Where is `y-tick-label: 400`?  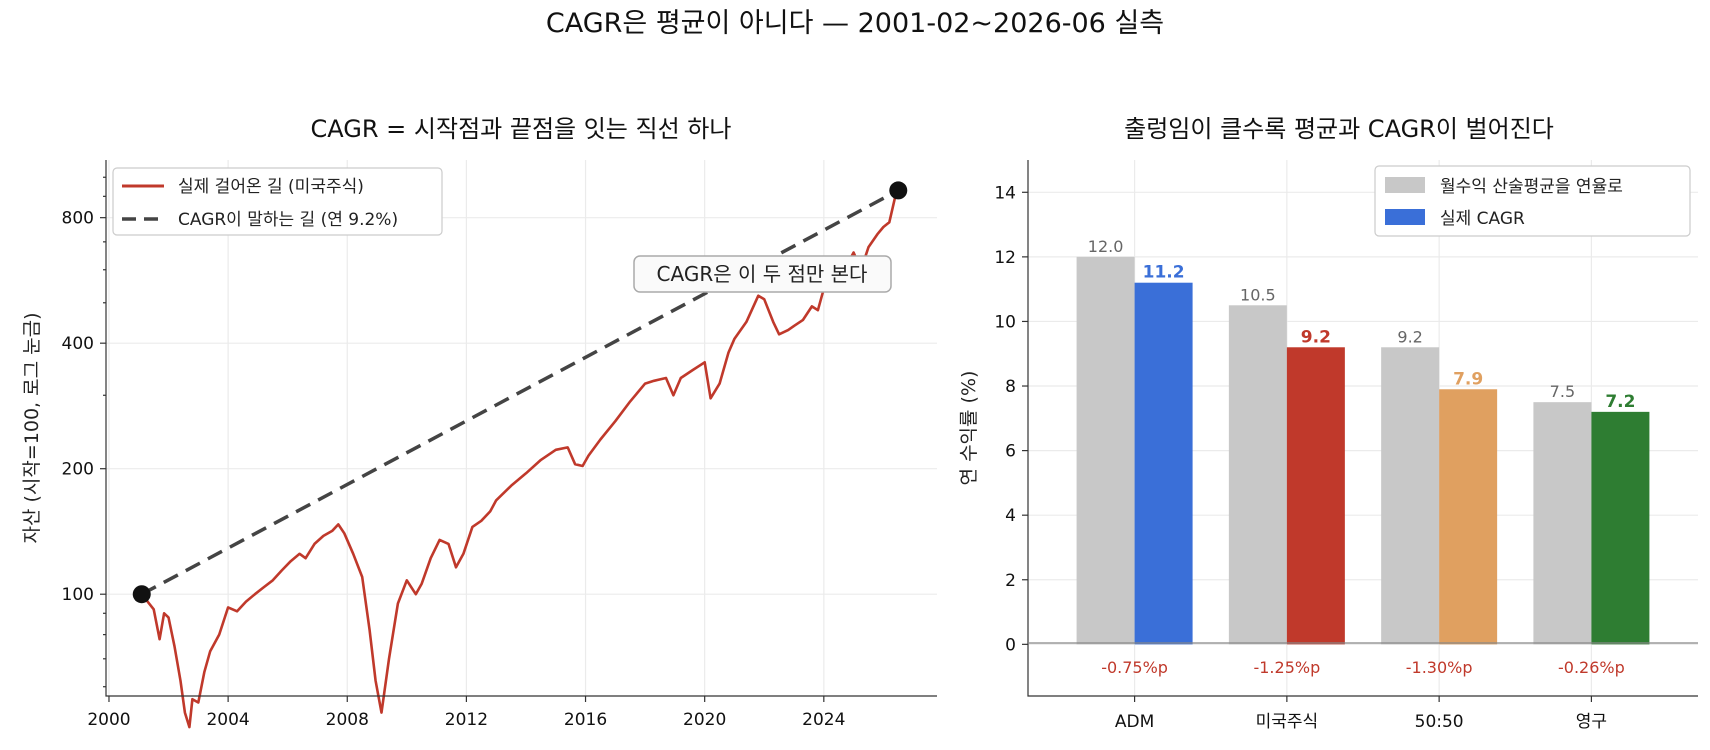 y-tick-label: 400 is located at coordinates (78, 344).